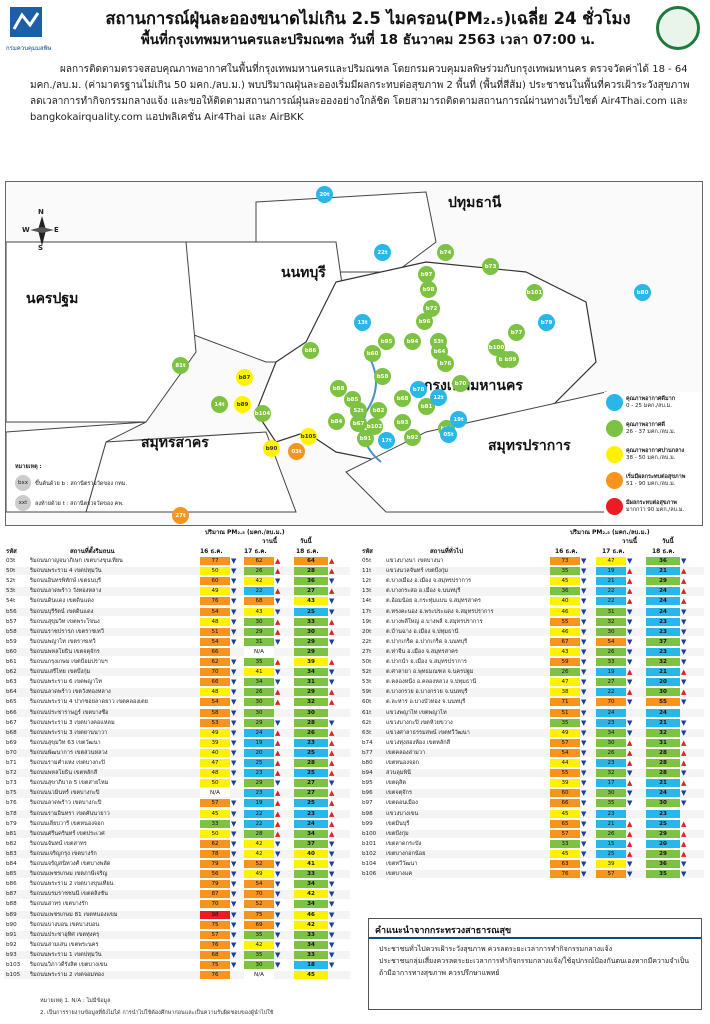  I want to click on value-17dec: 23, so click(611, 813).